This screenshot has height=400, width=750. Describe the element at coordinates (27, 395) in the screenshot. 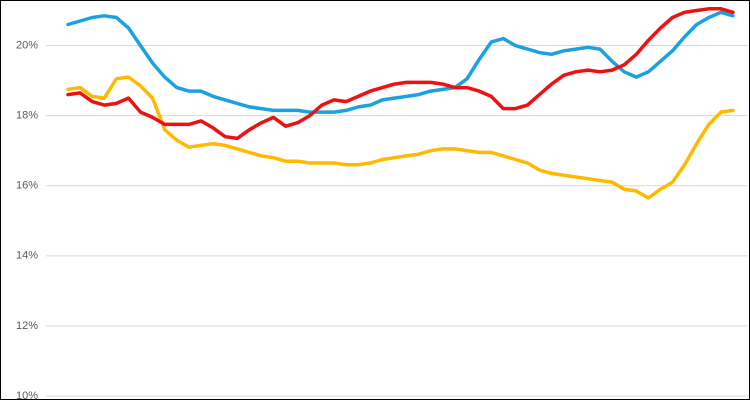

I see `y-tick-label: 10%` at that location.